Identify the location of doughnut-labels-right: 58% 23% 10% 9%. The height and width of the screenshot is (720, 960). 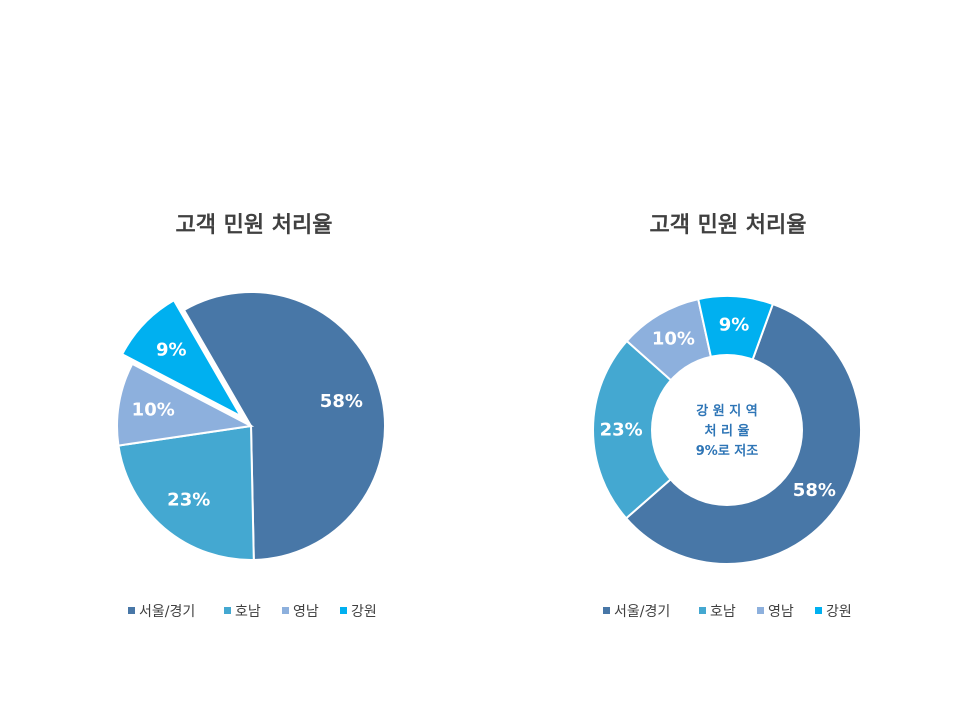
(718, 407).